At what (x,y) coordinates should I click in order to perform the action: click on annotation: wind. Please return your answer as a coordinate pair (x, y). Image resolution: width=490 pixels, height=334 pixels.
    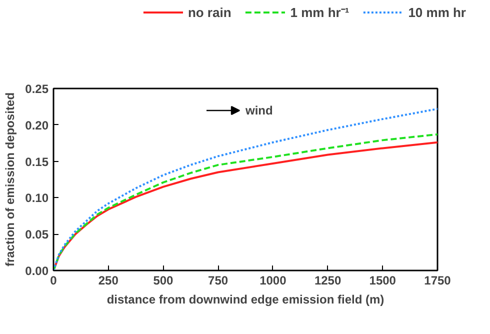
    Looking at the image, I should click on (258, 111).